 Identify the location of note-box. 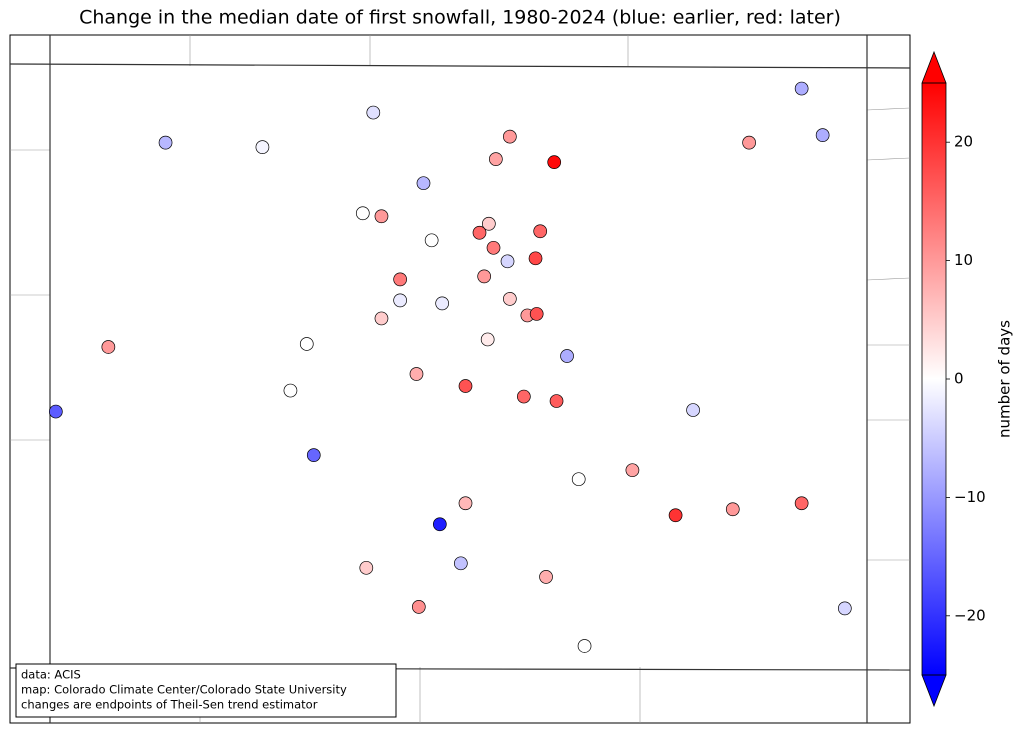
(206, 690).